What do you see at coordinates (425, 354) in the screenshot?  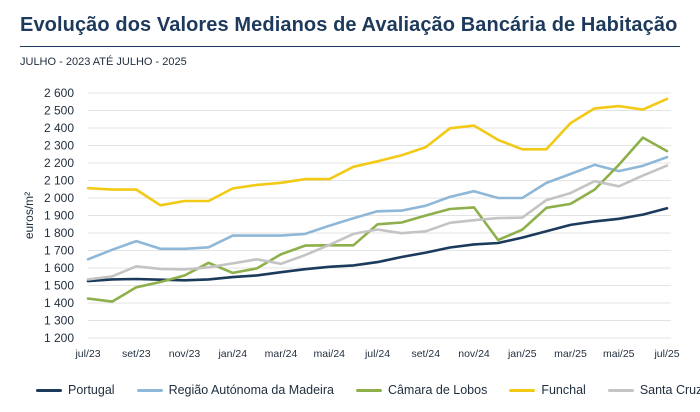 I see `x-tick-label: set/24` at bounding box center [425, 354].